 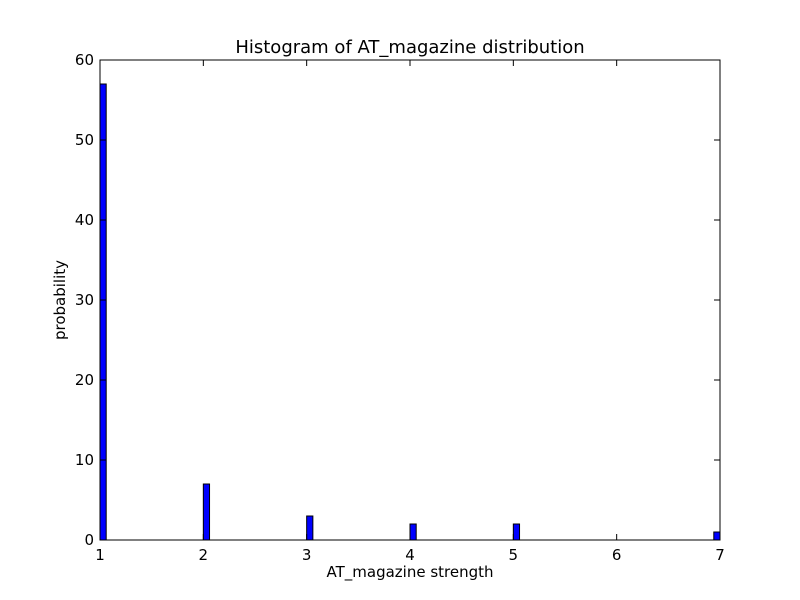 I want to click on x-tick-label-0: 1, so click(x=100, y=555).